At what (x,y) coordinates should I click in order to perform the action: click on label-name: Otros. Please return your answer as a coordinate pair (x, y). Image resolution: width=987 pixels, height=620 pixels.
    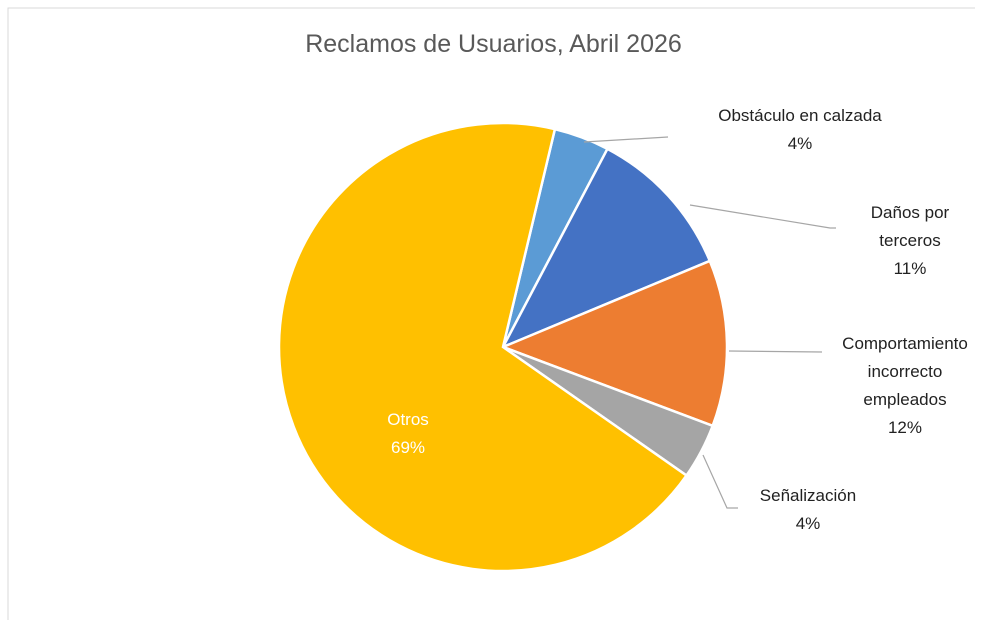
    Looking at the image, I should click on (408, 419).